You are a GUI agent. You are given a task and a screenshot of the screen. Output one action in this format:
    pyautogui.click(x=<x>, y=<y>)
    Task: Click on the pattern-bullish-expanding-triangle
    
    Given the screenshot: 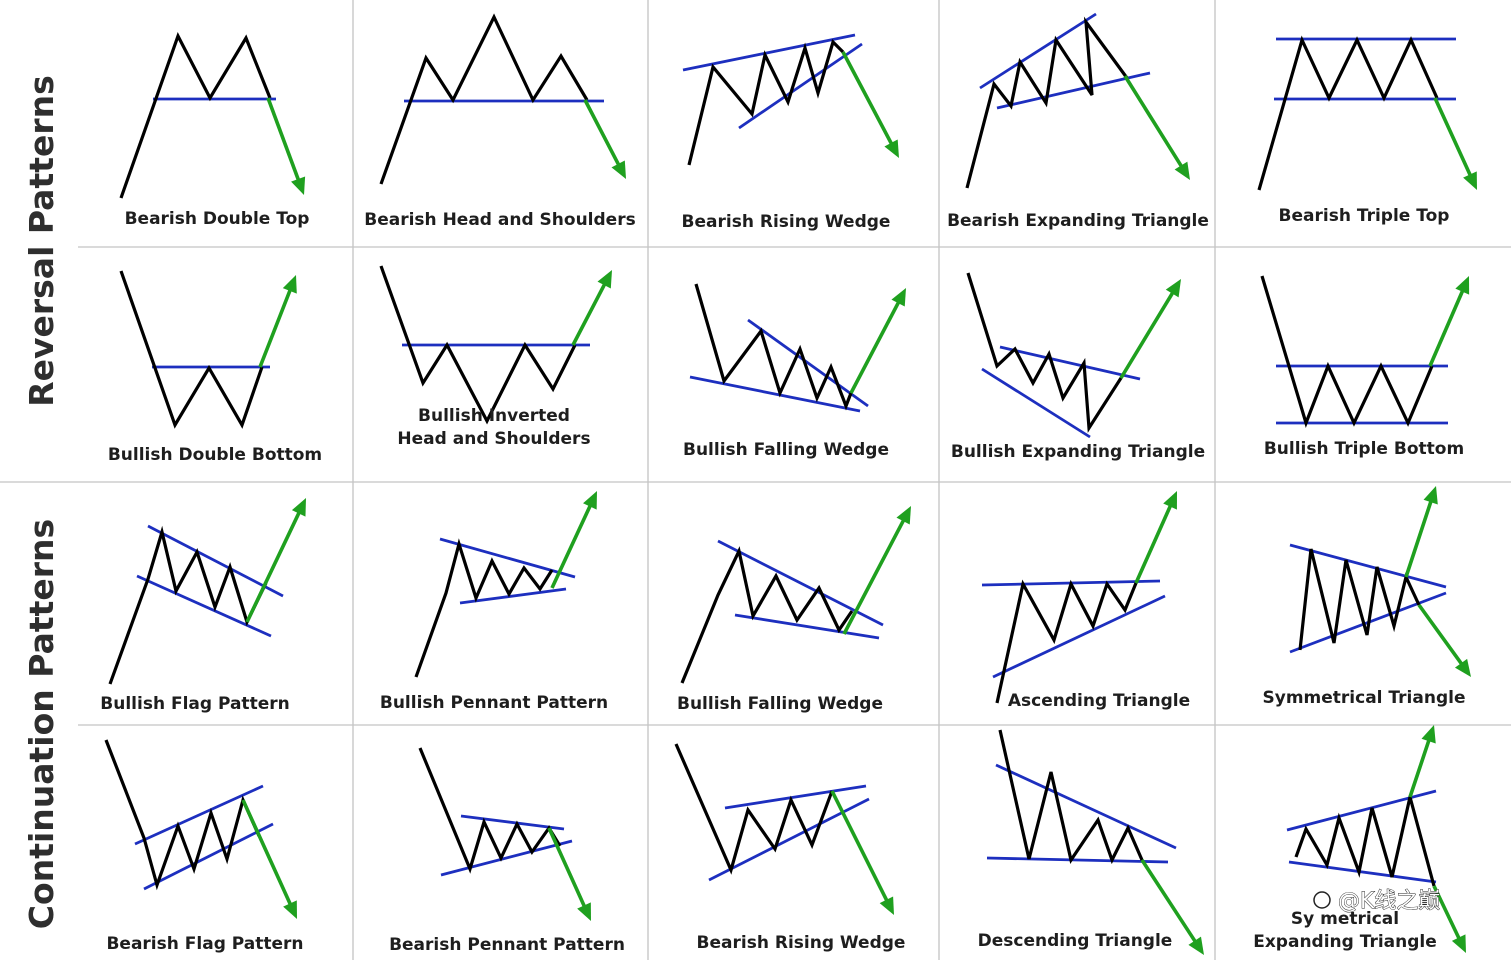 What is the action you would take?
    pyautogui.click(x=1073, y=355)
    